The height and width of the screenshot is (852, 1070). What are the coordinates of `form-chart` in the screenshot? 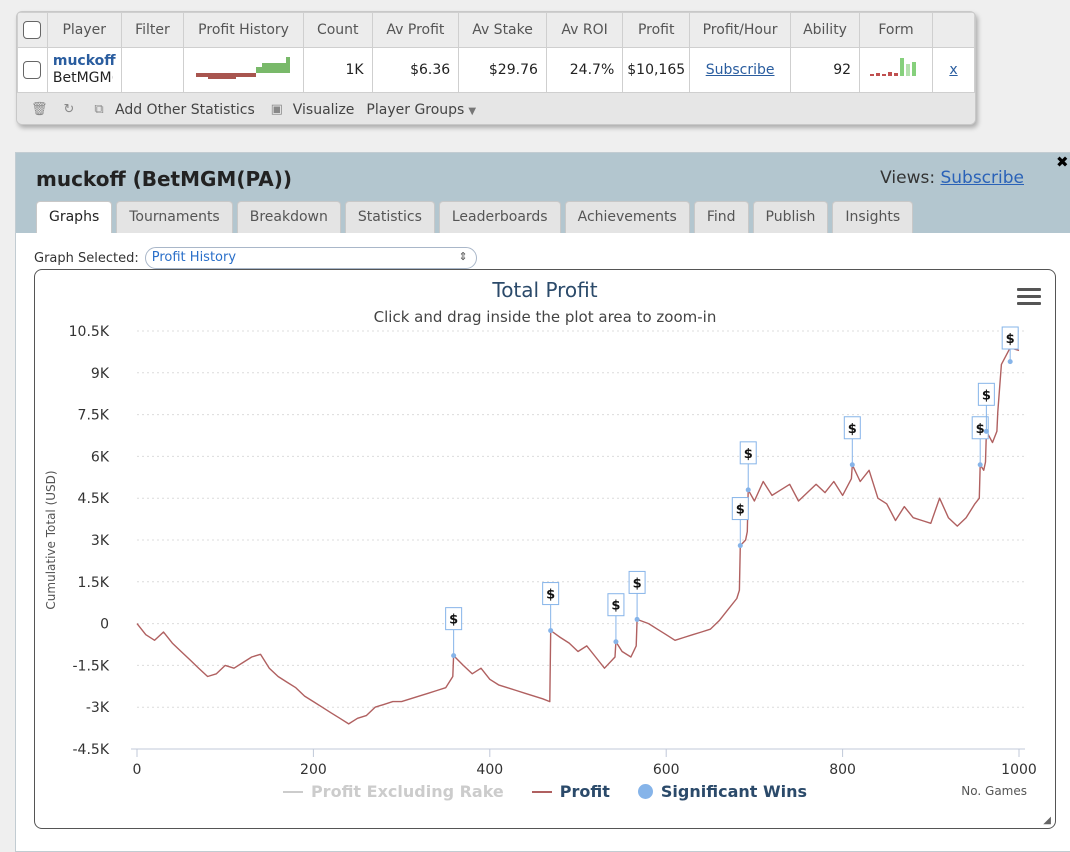 It's located at (896, 68).